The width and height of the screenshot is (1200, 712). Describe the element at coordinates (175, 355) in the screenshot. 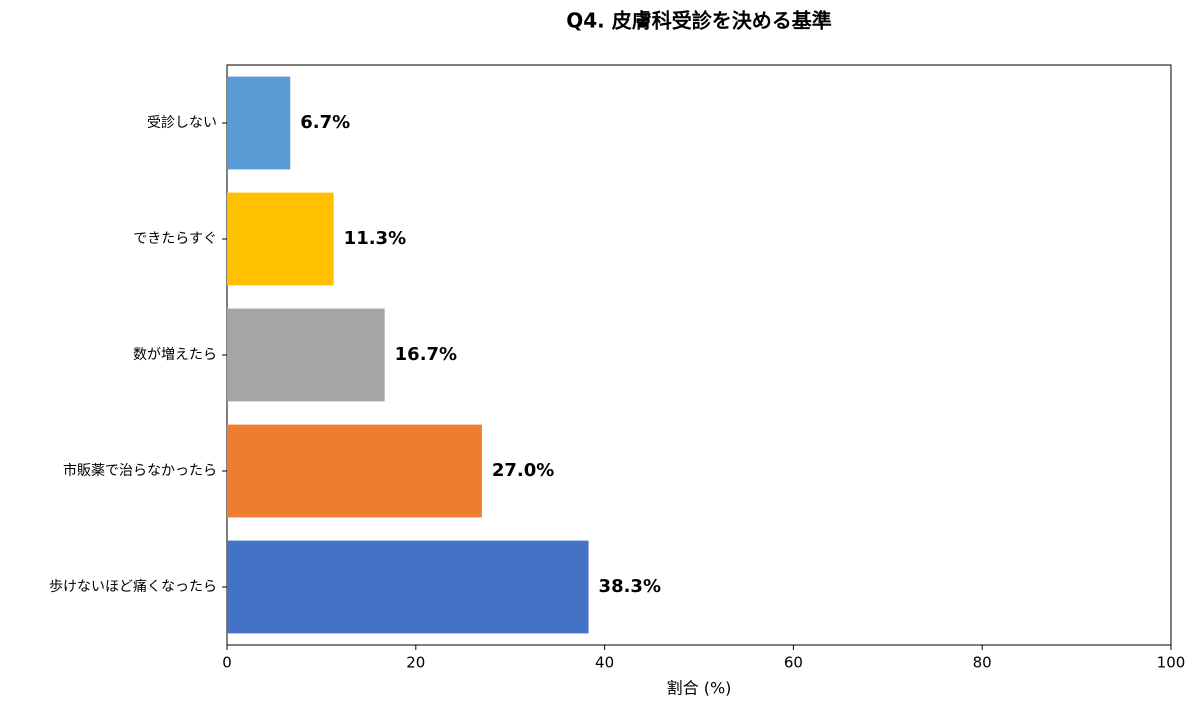

I see `y-tick-label: 数が増えたら` at that location.